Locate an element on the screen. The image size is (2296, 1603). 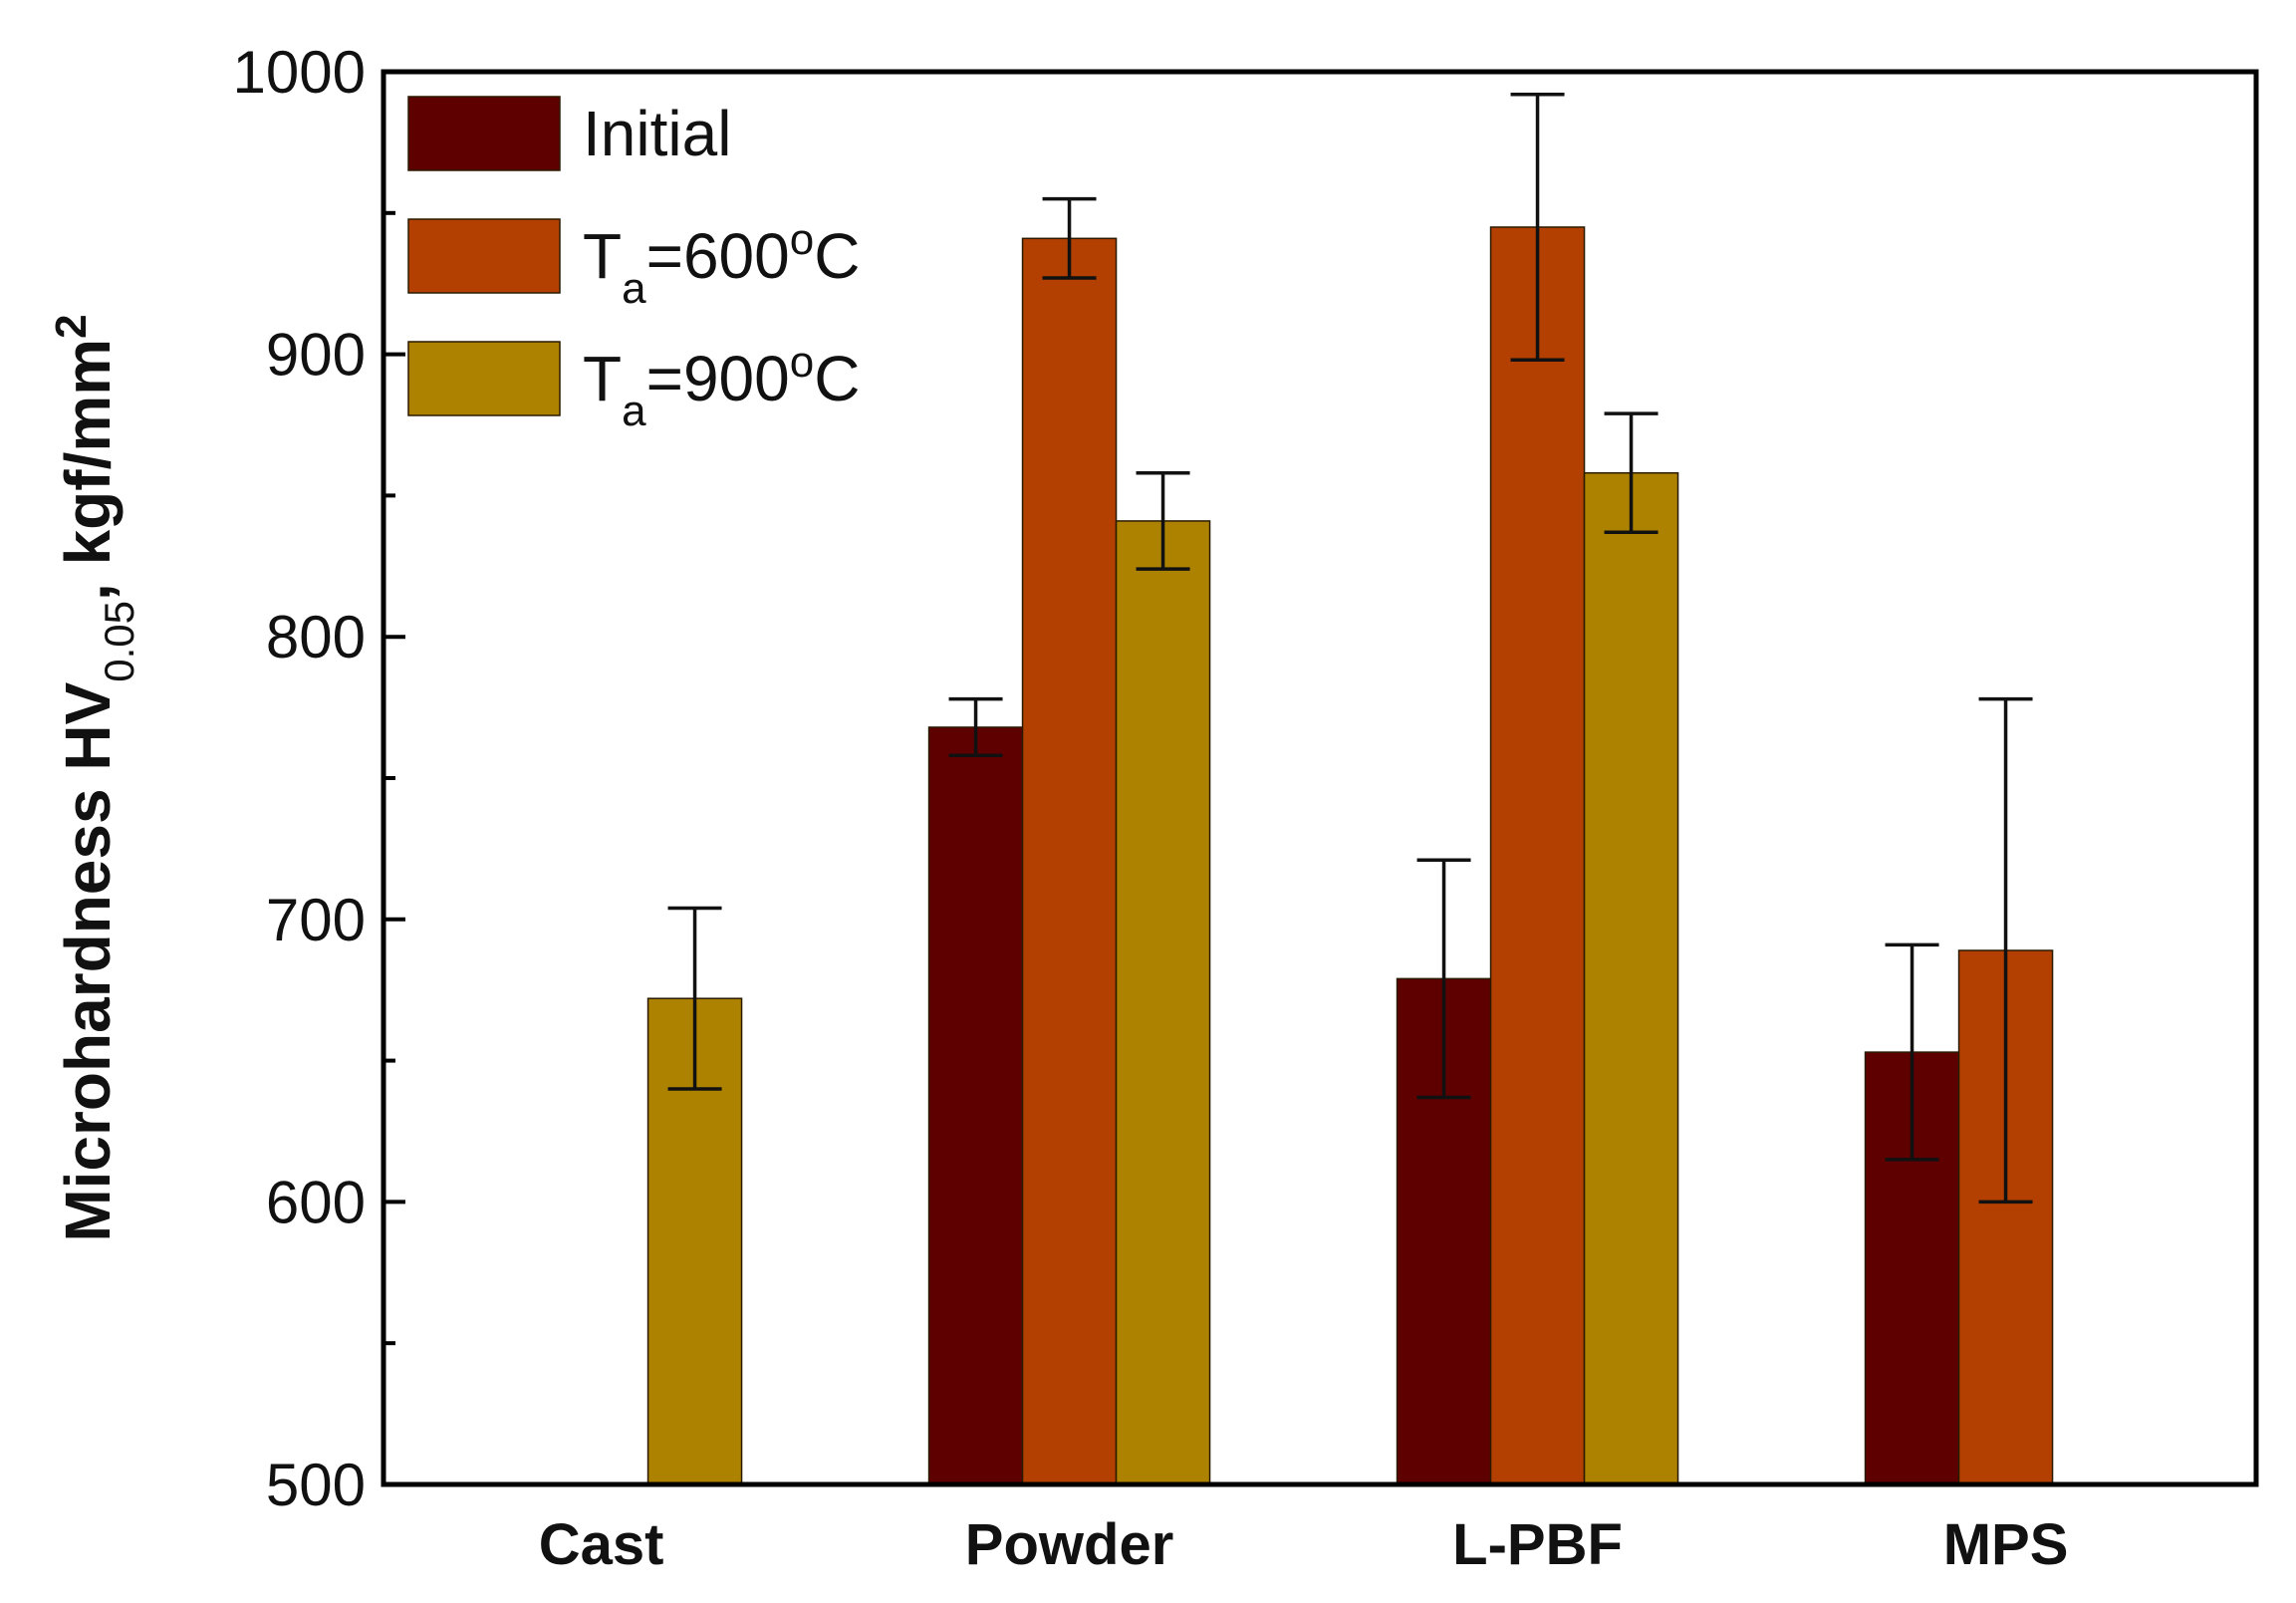
y-axis-ticks: 500 600 700 800 900 1000 is located at coordinates (319, 778).